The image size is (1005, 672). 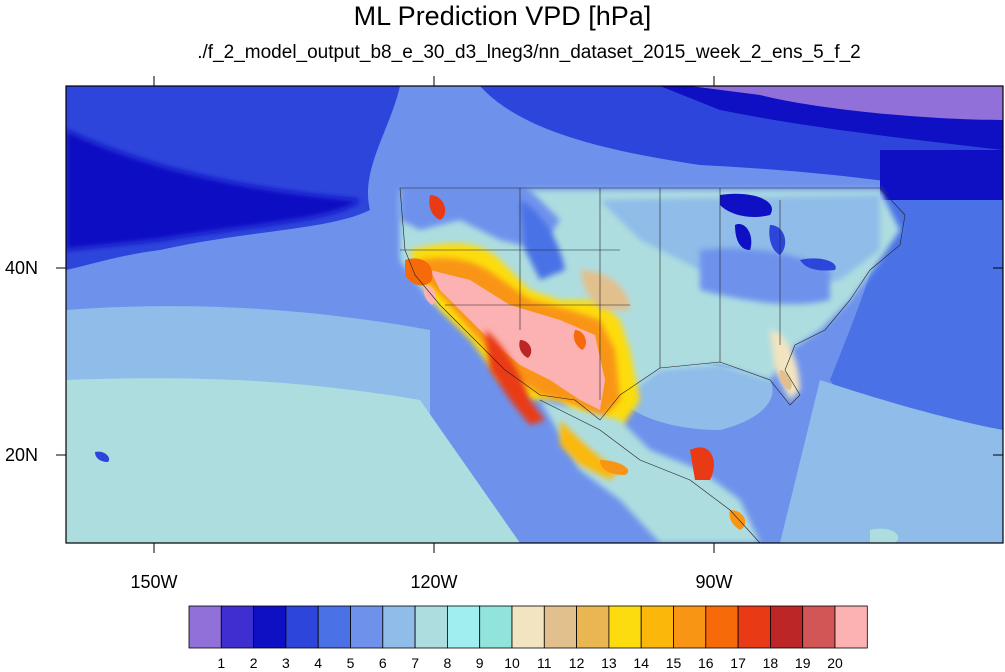 I want to click on colorbar-label: 20, so click(x=835, y=663).